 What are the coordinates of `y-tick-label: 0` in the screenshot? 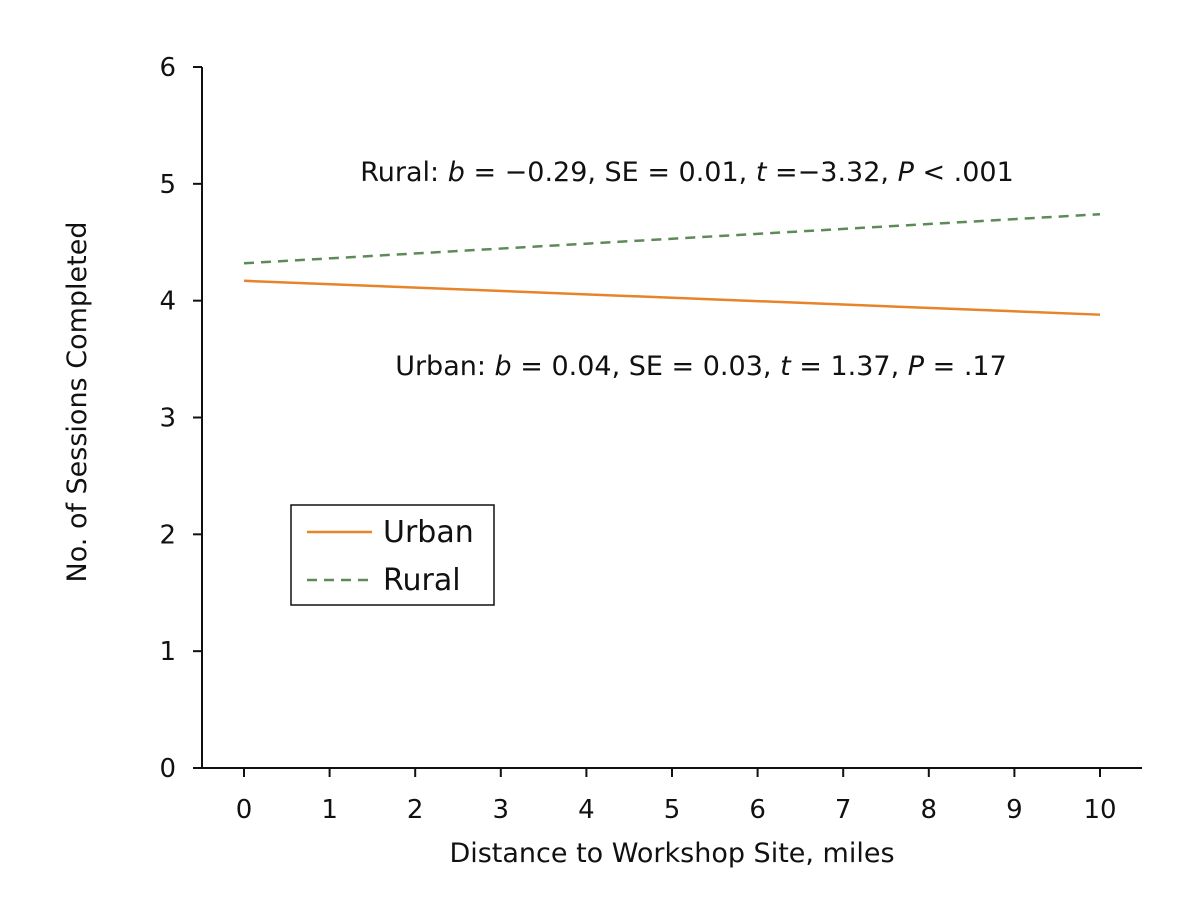 It's located at (167, 769).